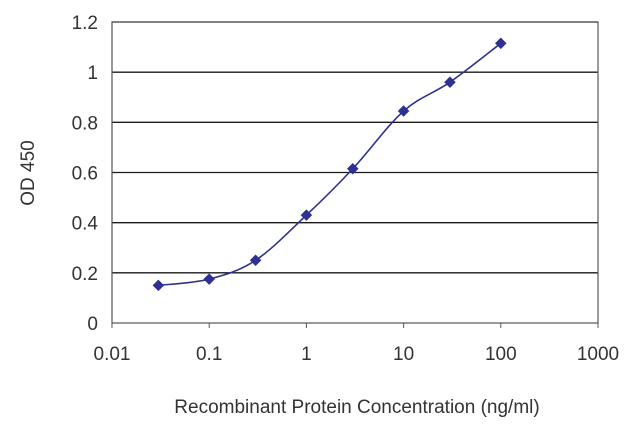 The width and height of the screenshot is (640, 427). What do you see at coordinates (306, 354) in the screenshot?
I see `x-tick-label: 1` at bounding box center [306, 354].